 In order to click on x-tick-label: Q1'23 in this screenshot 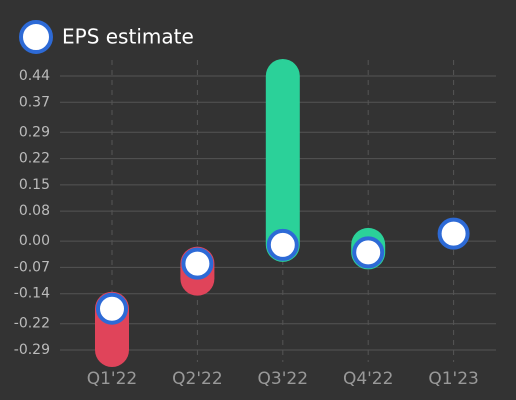, I will do `click(453, 379)`.